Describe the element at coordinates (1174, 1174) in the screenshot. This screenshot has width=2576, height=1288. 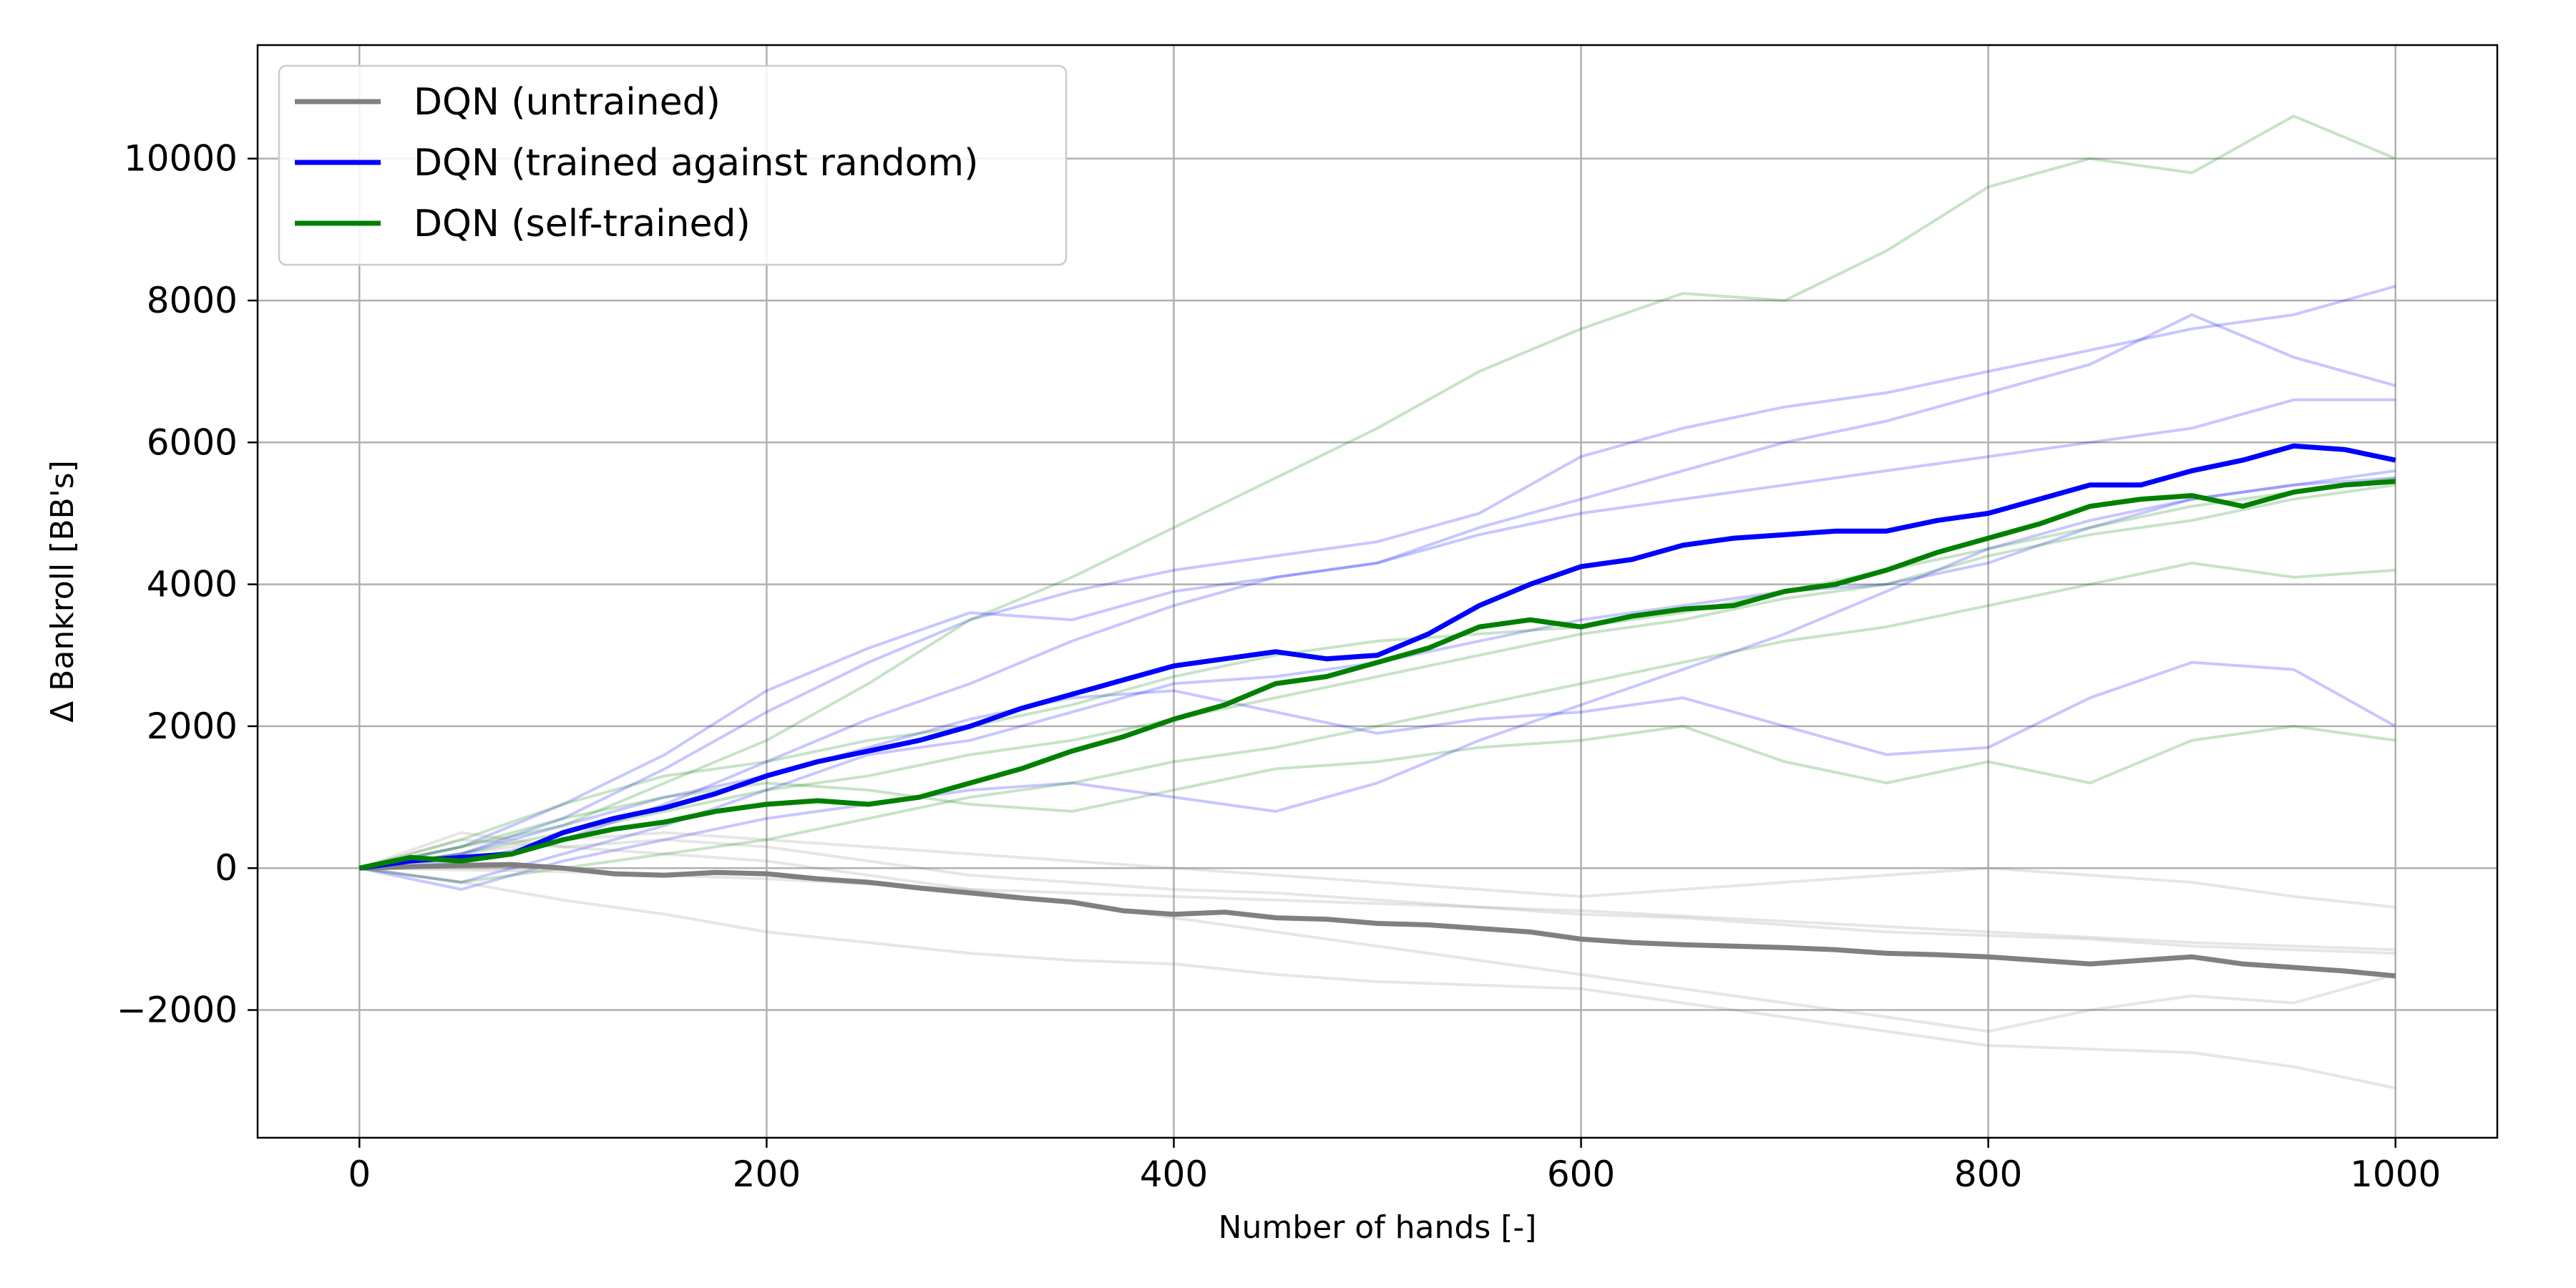
I see `x-tick-label: 400` at that location.